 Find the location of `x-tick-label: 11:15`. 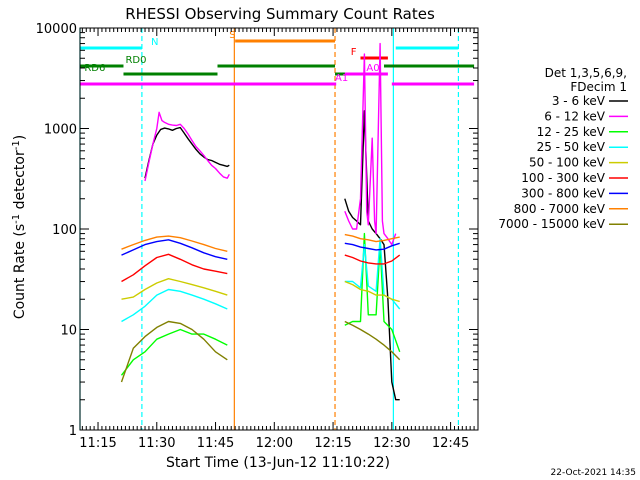

x-tick-label: 11:15 is located at coordinates (97, 443).